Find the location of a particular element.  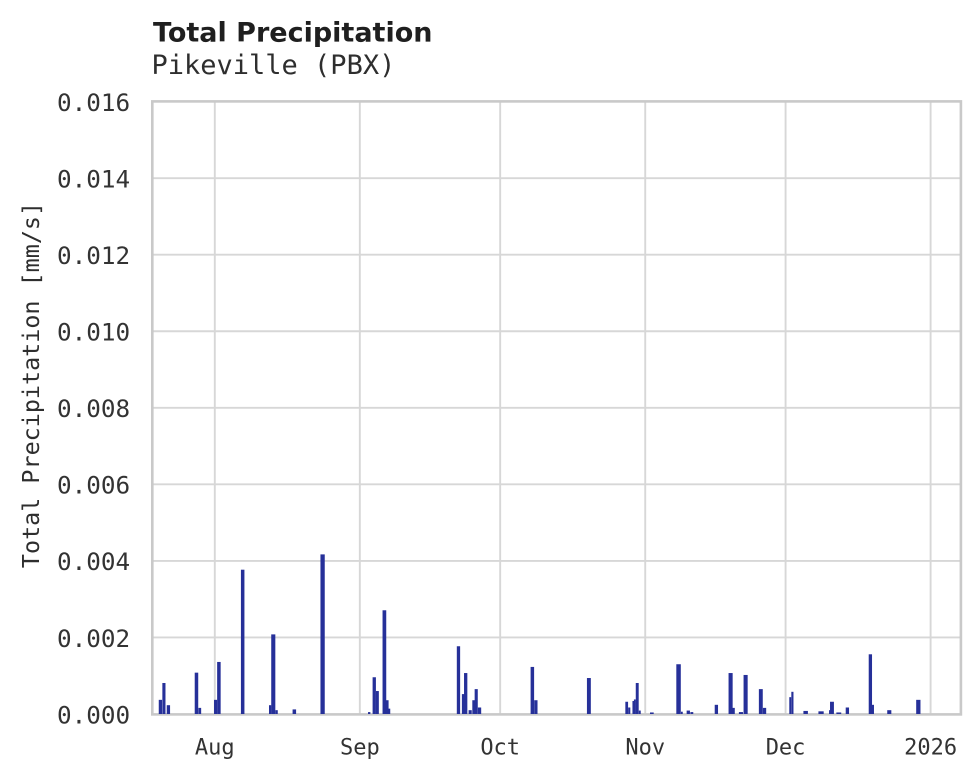

x-tick-label: Sep is located at coordinates (360, 747).